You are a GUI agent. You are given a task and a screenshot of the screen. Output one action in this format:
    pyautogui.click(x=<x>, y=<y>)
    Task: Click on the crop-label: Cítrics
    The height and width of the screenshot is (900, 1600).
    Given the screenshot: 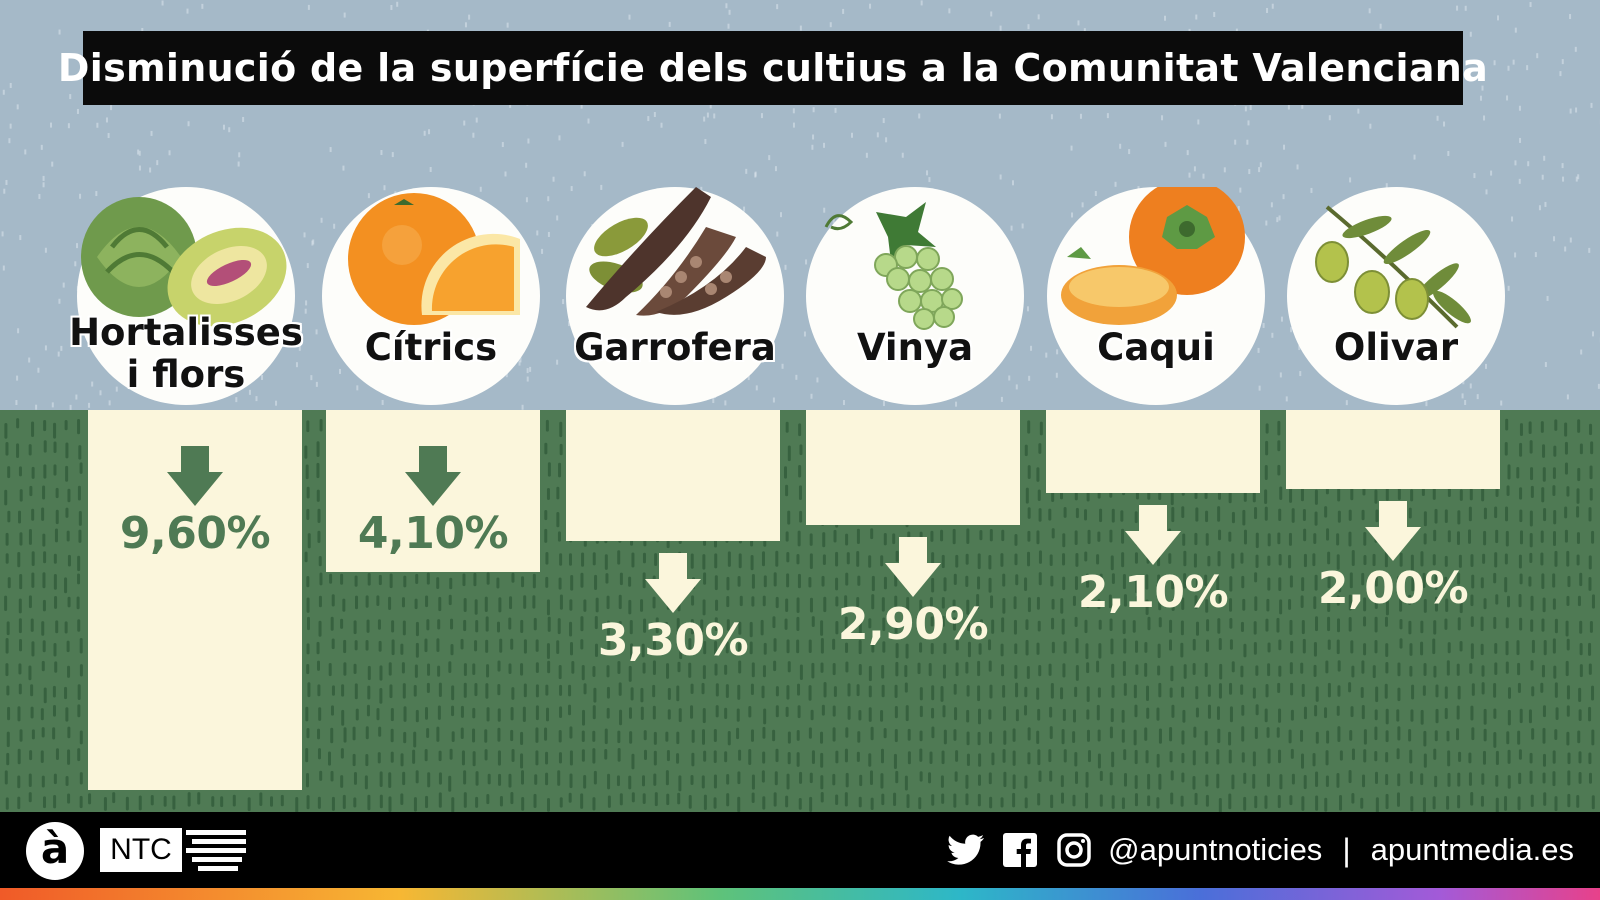 What is the action you would take?
    pyautogui.click(x=431, y=348)
    